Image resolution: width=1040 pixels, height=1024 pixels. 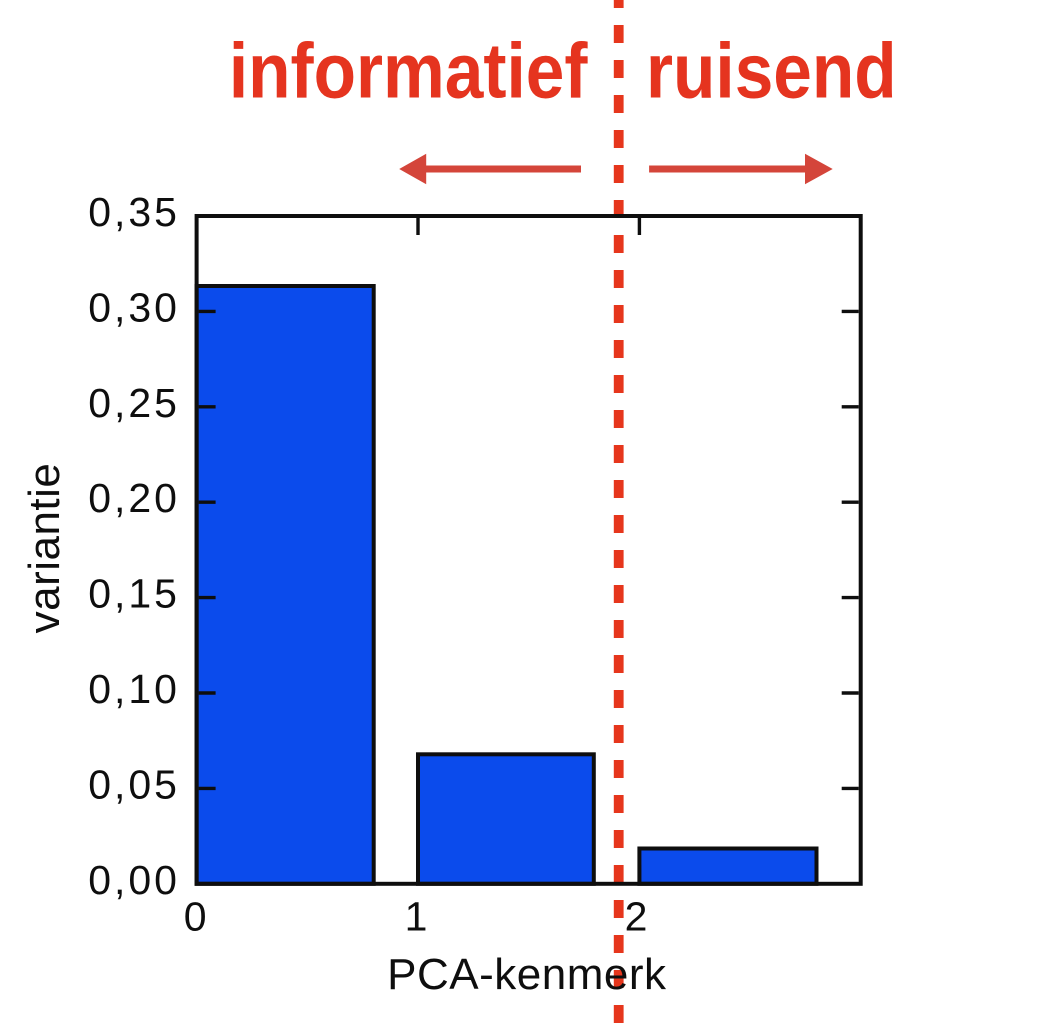 What do you see at coordinates (527, 974) in the screenshot?
I see `svg-text: PCA-kenmerk` at bounding box center [527, 974].